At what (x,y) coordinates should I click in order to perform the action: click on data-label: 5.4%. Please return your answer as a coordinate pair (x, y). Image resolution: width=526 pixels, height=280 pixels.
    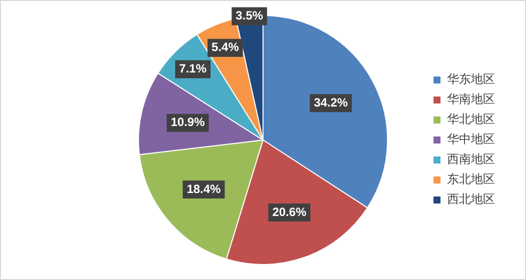
    Looking at the image, I should click on (226, 47).